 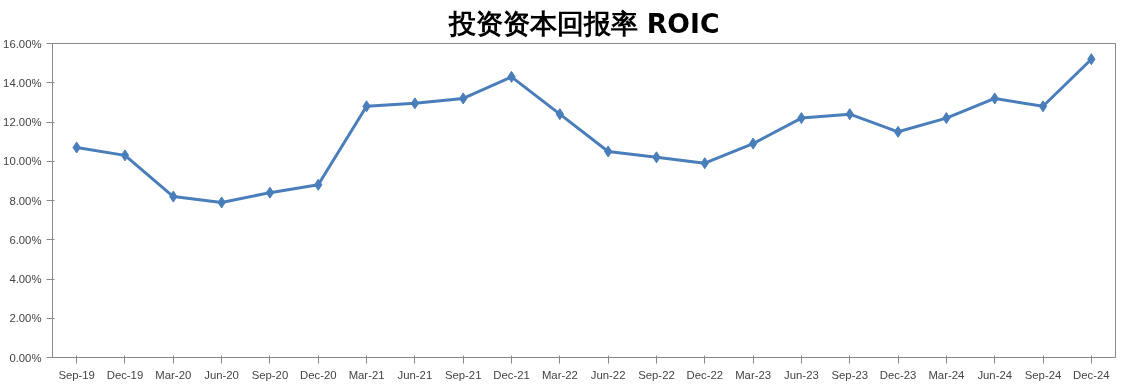 I want to click on y-tick-label: 14.00%, so click(x=22, y=82).